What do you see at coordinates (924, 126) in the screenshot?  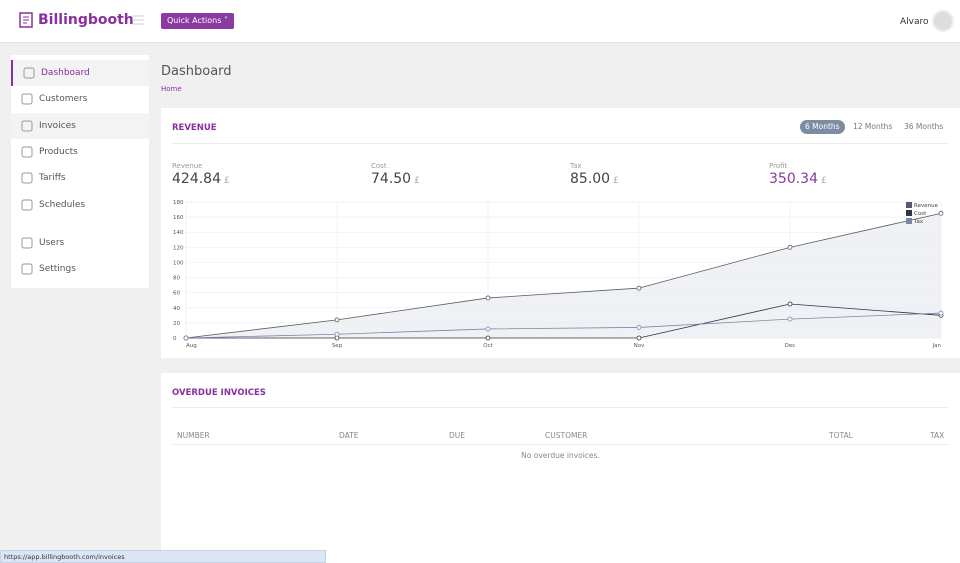 I see `period-toggle: 36 Months` at bounding box center [924, 126].